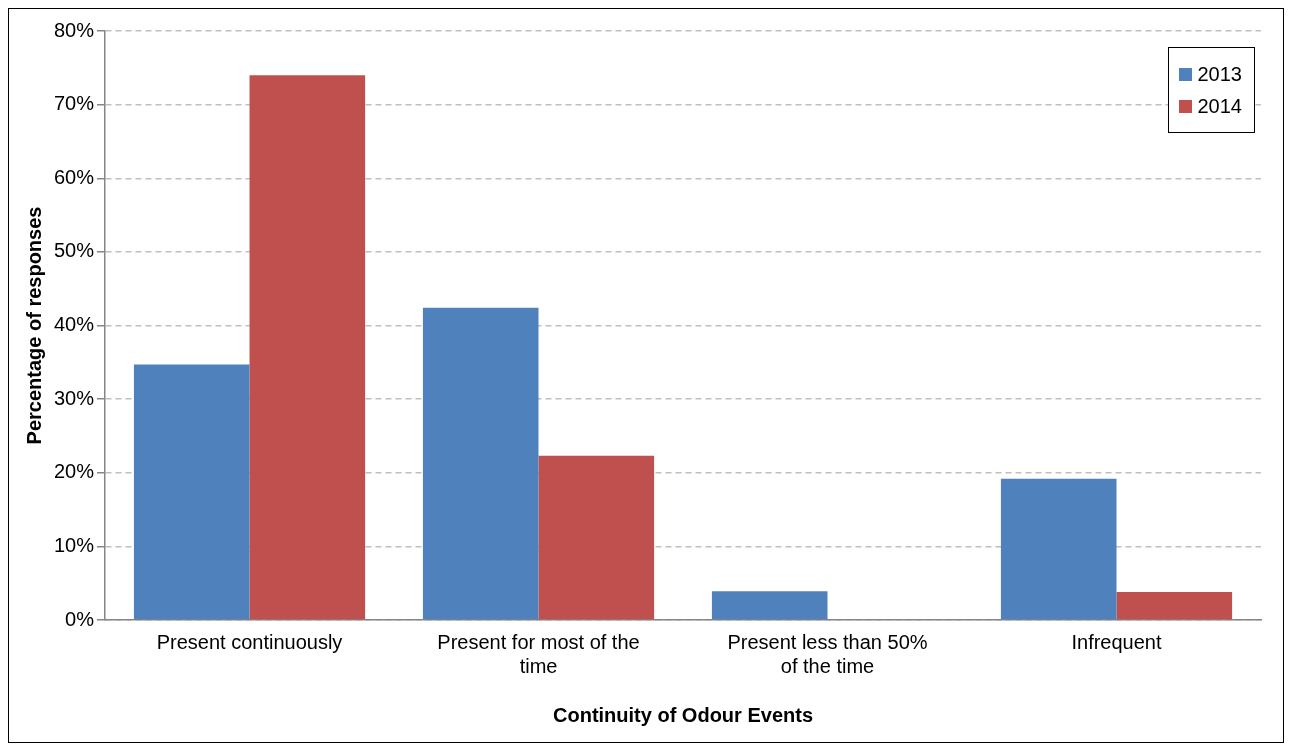 This screenshot has width=1292, height=751. Describe the element at coordinates (827, 653) in the screenshot. I see `x-tick-label: Present less than 50% of the time` at that location.